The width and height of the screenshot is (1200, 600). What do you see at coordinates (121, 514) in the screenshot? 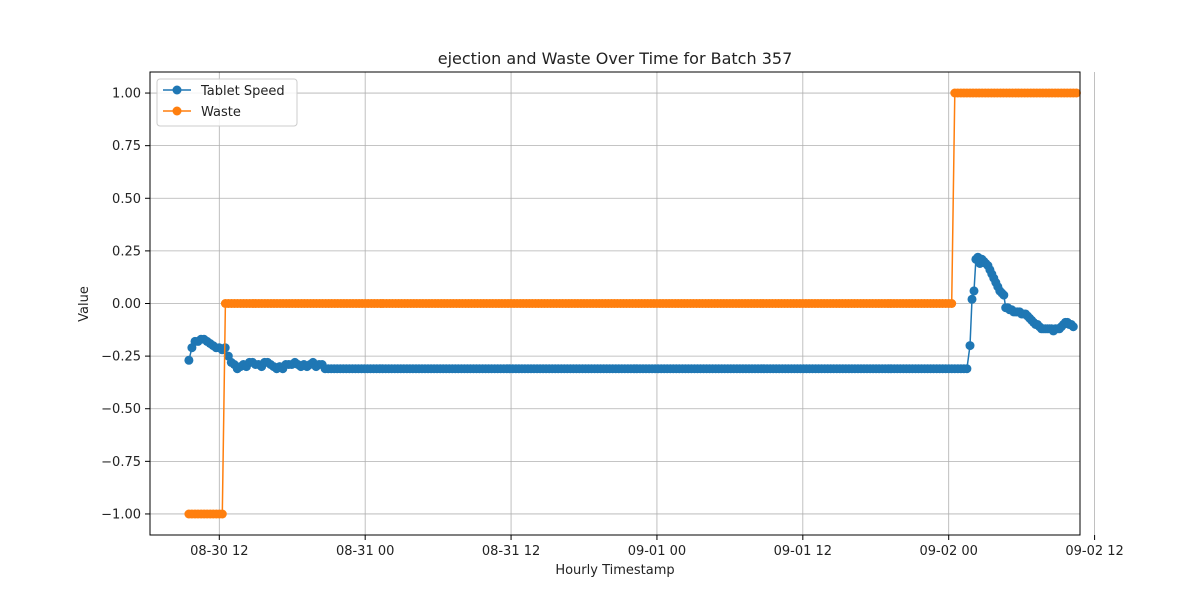
I see `y-tick-label: −1.00` at bounding box center [121, 514].